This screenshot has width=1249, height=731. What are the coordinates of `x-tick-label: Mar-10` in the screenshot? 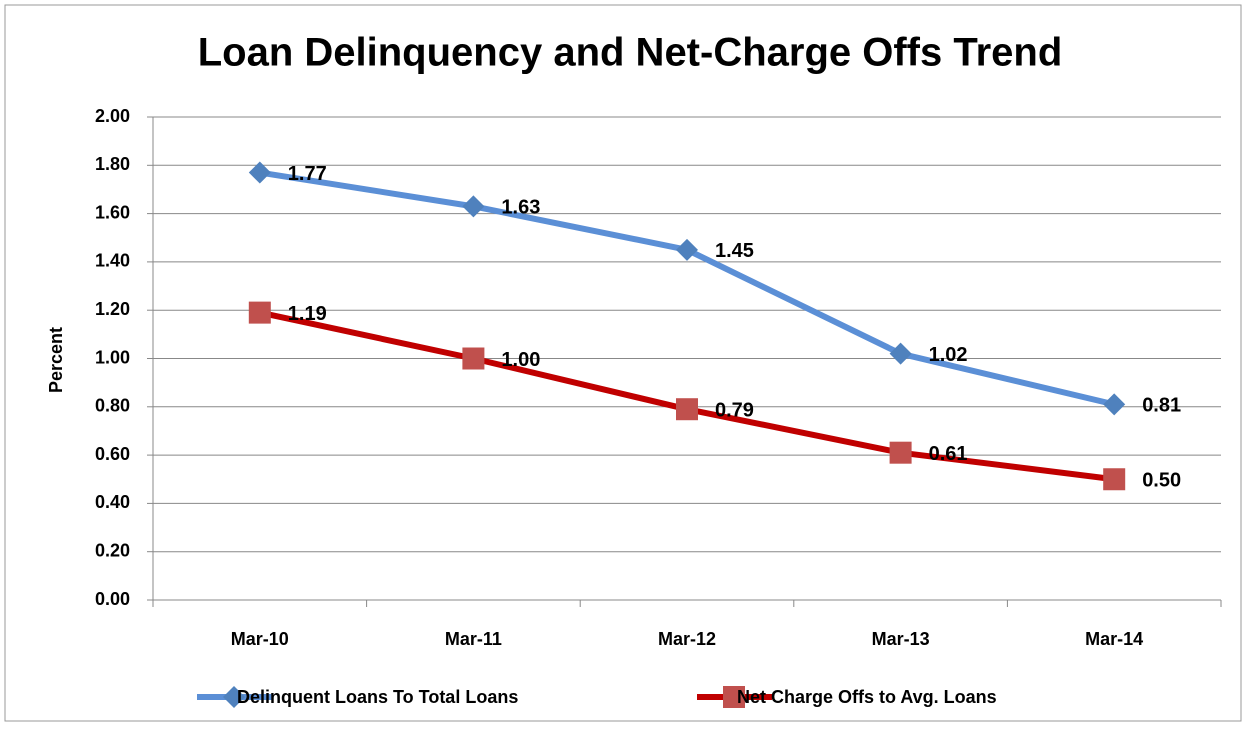 It's located at (260, 639).